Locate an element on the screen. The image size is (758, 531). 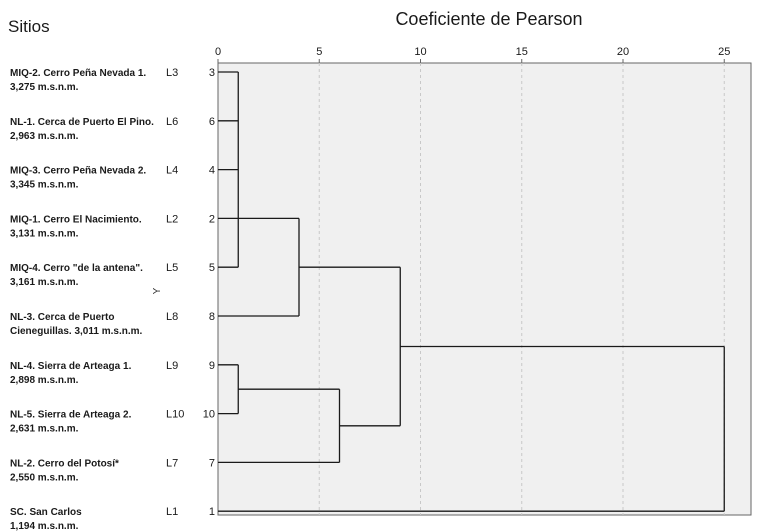
site-altitude-label: Cieneguillas. 3,011 m.s.n.m. is located at coordinates (76, 331).